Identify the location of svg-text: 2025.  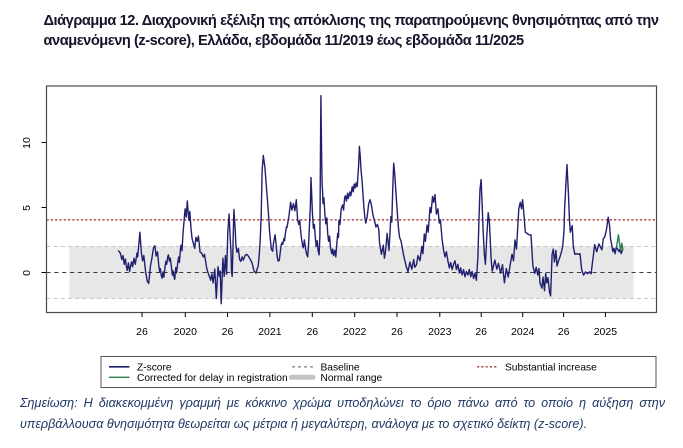
(606, 332).